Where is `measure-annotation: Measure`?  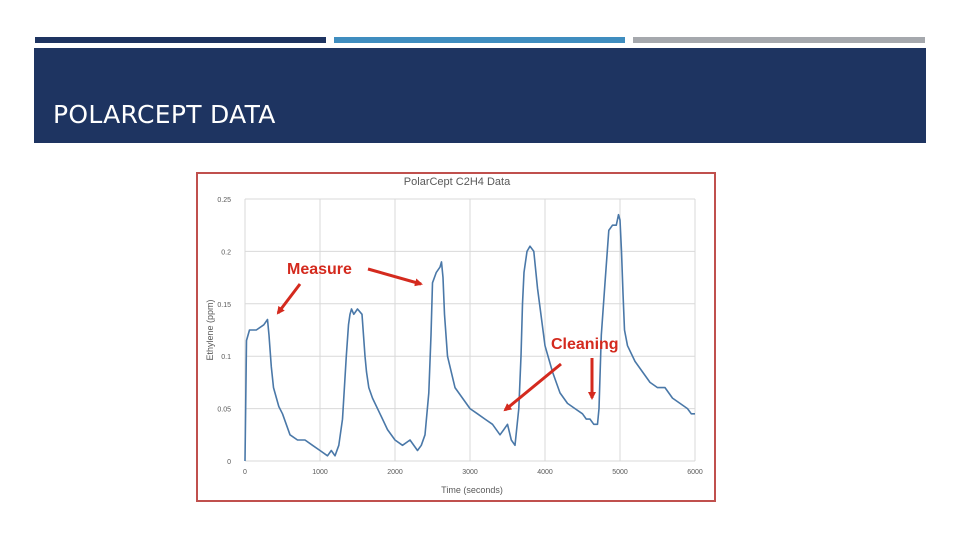
measure-annotation: Measure is located at coordinates (319, 269).